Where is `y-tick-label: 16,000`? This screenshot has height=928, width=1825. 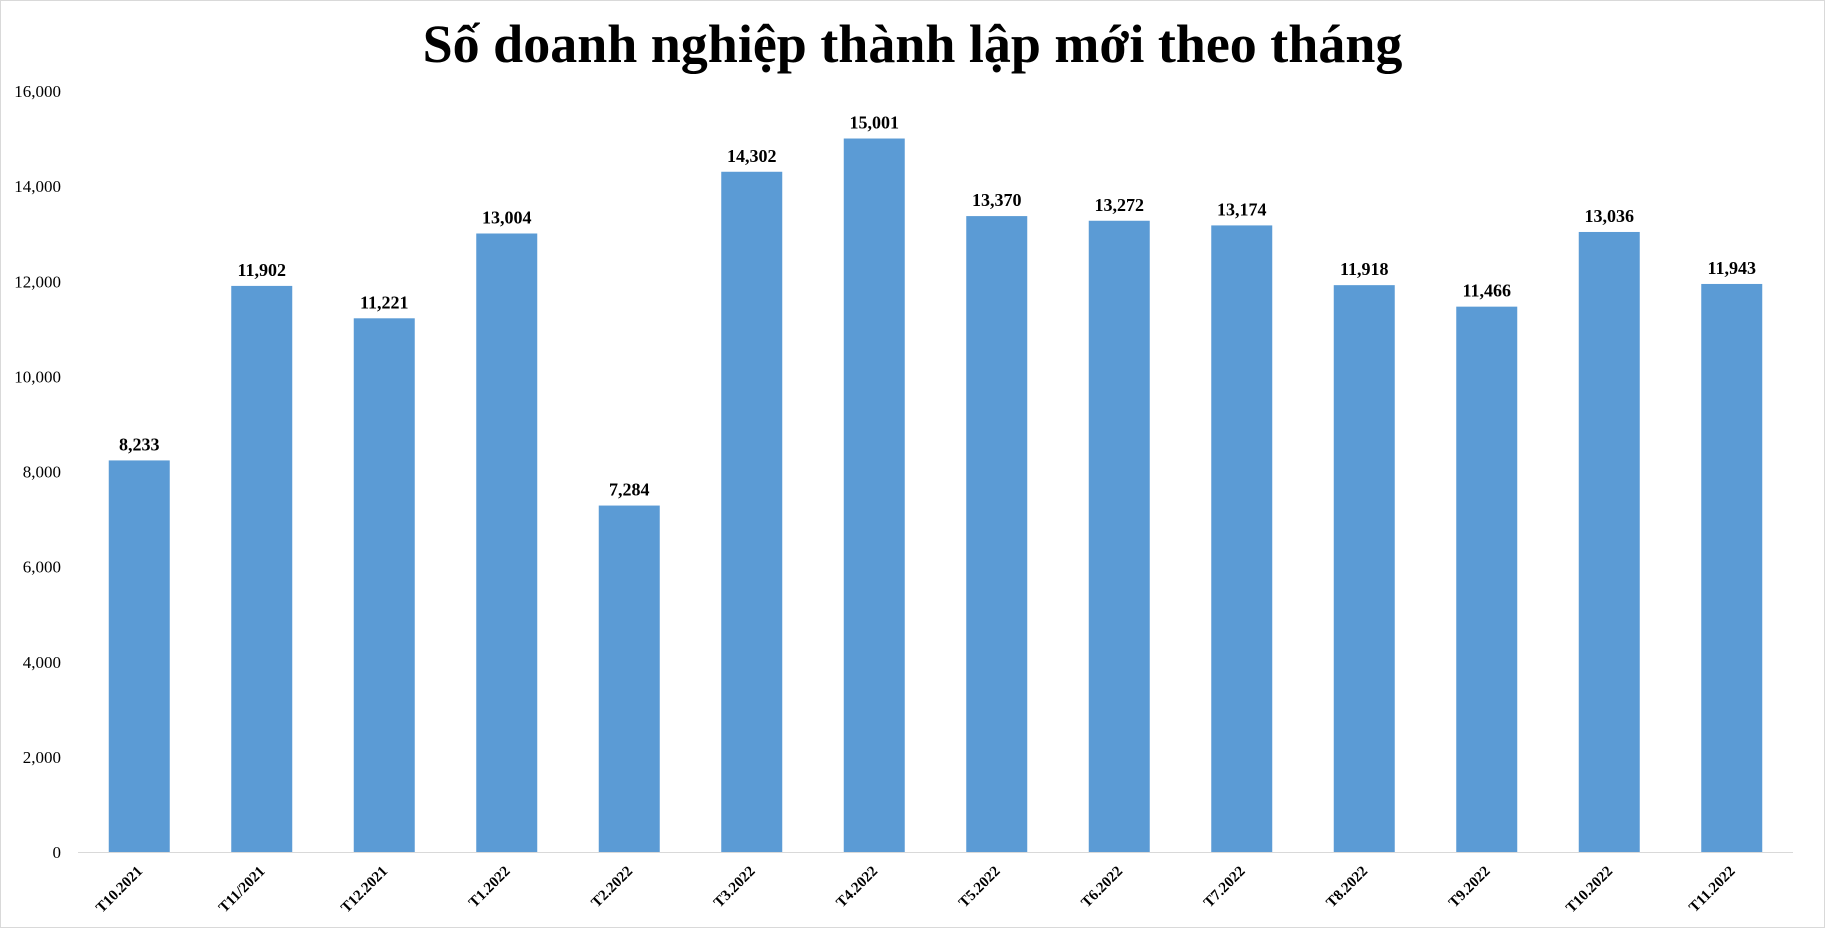 y-tick-label: 16,000 is located at coordinates (37, 91).